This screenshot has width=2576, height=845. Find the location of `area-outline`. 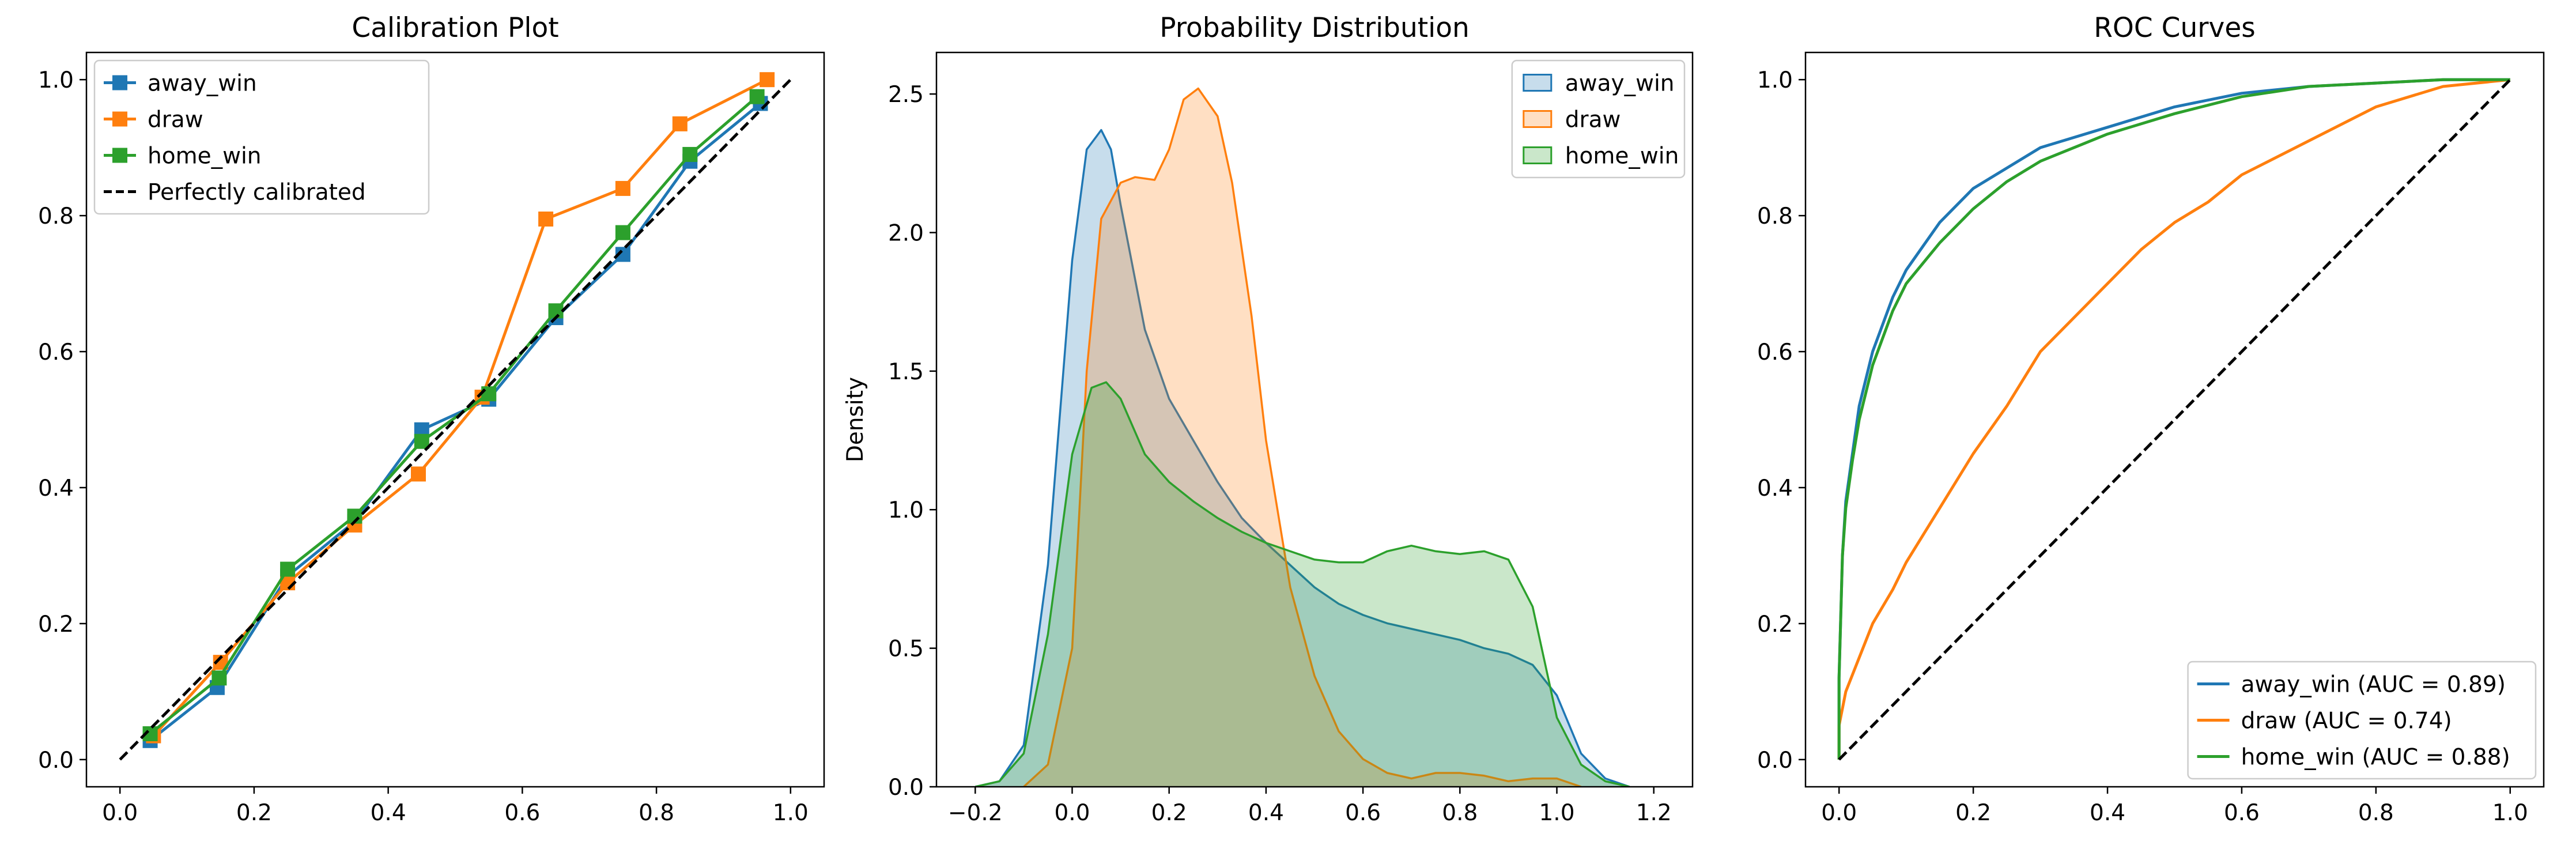

area-outline is located at coordinates (1302, 584).